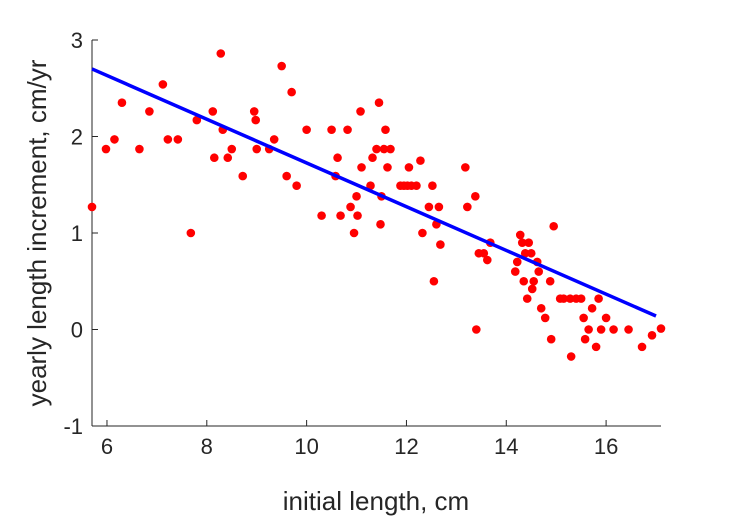 The width and height of the screenshot is (729, 521). What do you see at coordinates (207, 446) in the screenshot?
I see `x-tick-label: 8` at bounding box center [207, 446].